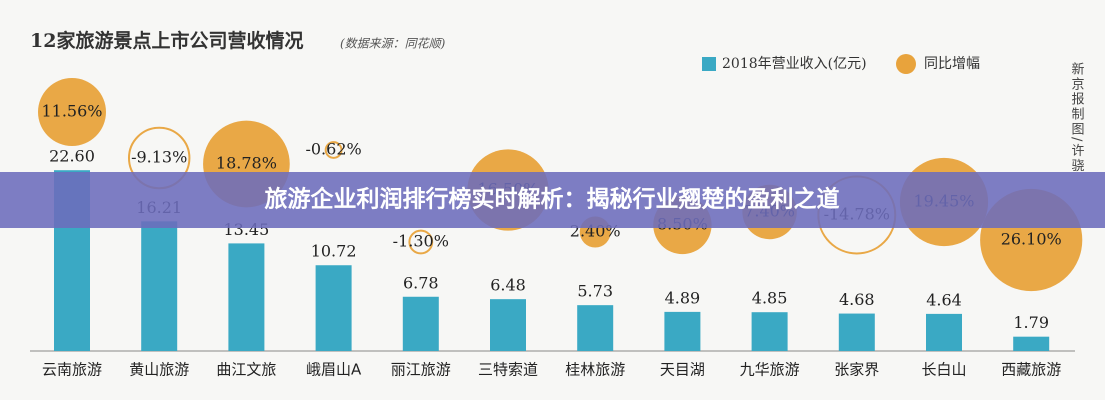  I want to click on x-tick-label: 三特索道, so click(508, 370).